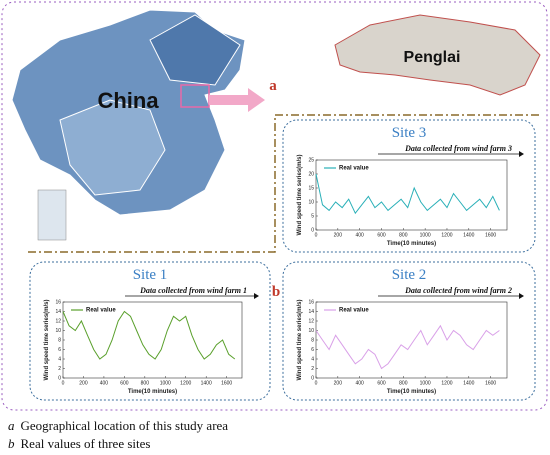 The height and width of the screenshot is (455, 550). I want to click on y-tick-label: 5, so click(312, 216).